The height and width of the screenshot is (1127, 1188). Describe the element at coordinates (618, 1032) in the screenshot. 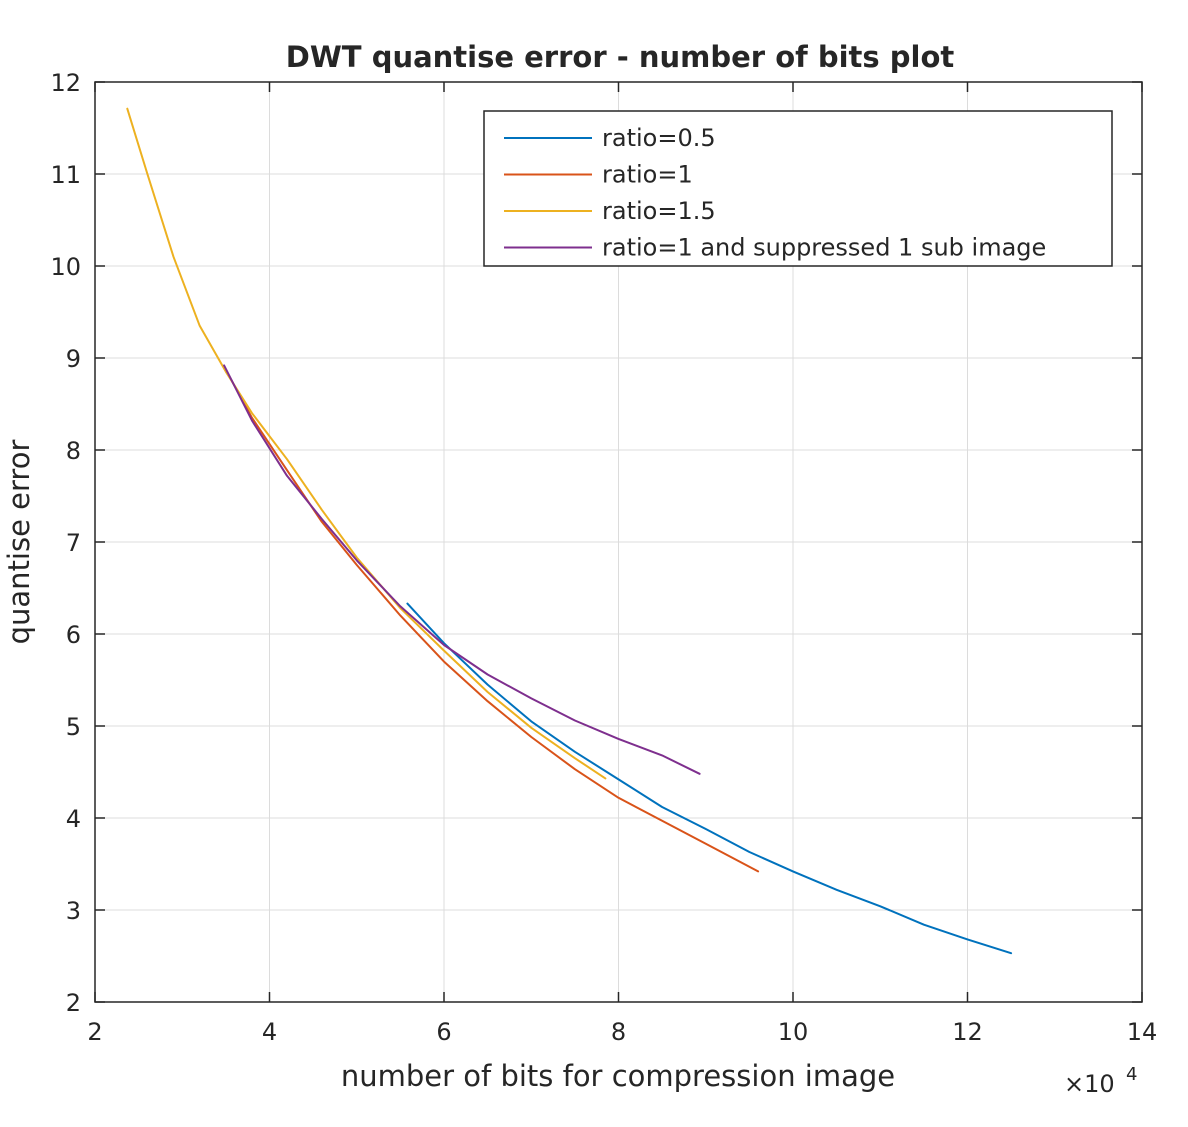

I see `x-tick-label: 8` at that location.